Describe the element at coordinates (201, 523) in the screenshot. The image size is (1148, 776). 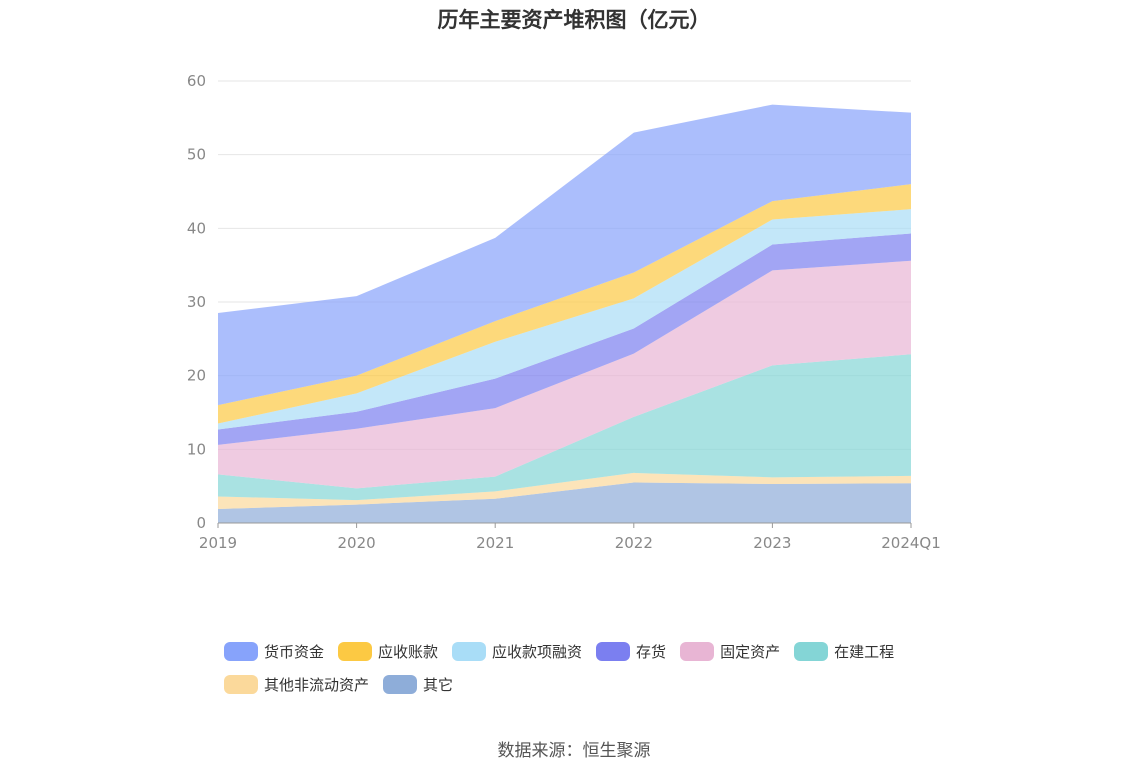
I see `y-tick-label: 0` at that location.